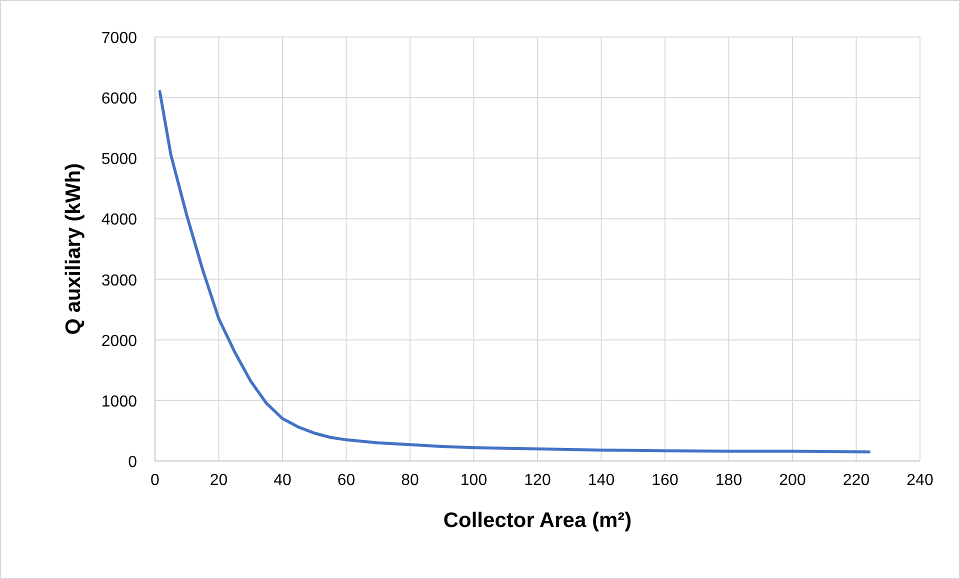  Describe the element at coordinates (601, 480) in the screenshot. I see `x-tick-label: 140` at that location.